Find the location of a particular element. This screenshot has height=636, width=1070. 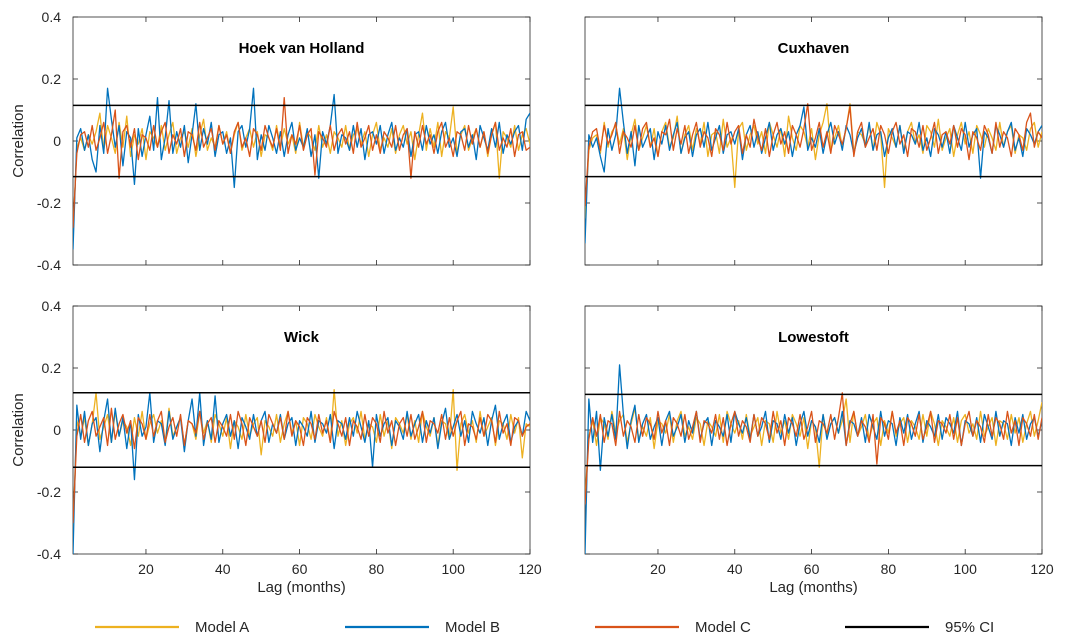

legend-label: Model A is located at coordinates (222, 627).